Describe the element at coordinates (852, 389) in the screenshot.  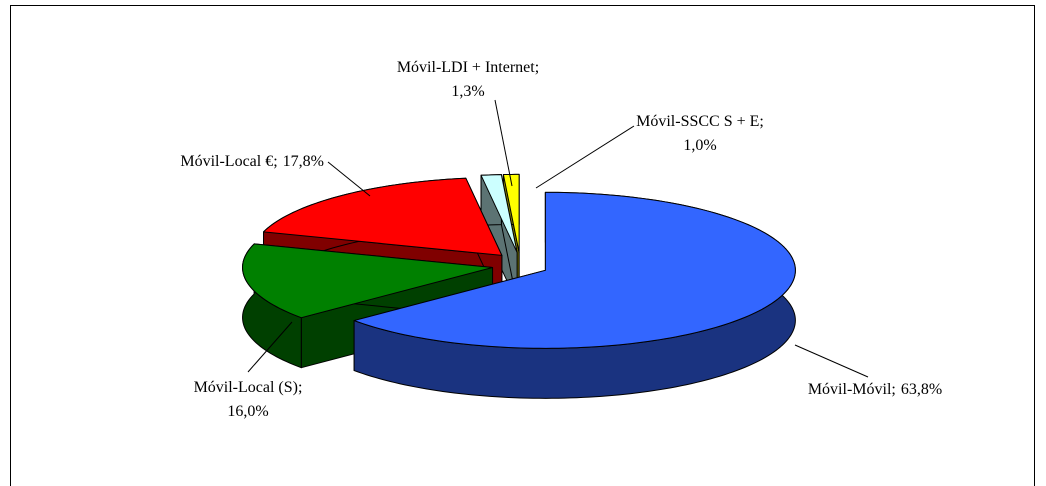
I see `category-label: Móvil-Móvil;` at that location.